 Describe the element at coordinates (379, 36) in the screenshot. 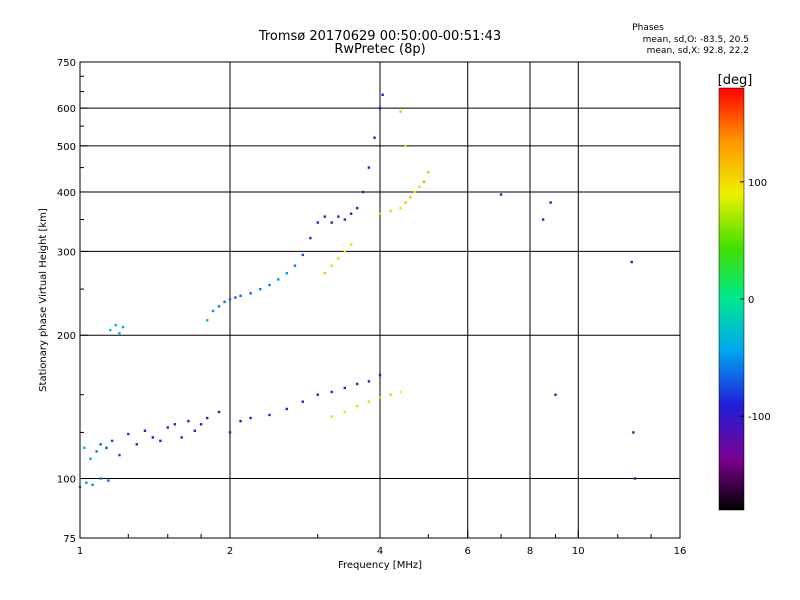

I see `chart-title: Tromsø 20170629 00:50:00-00:51:43` at that location.